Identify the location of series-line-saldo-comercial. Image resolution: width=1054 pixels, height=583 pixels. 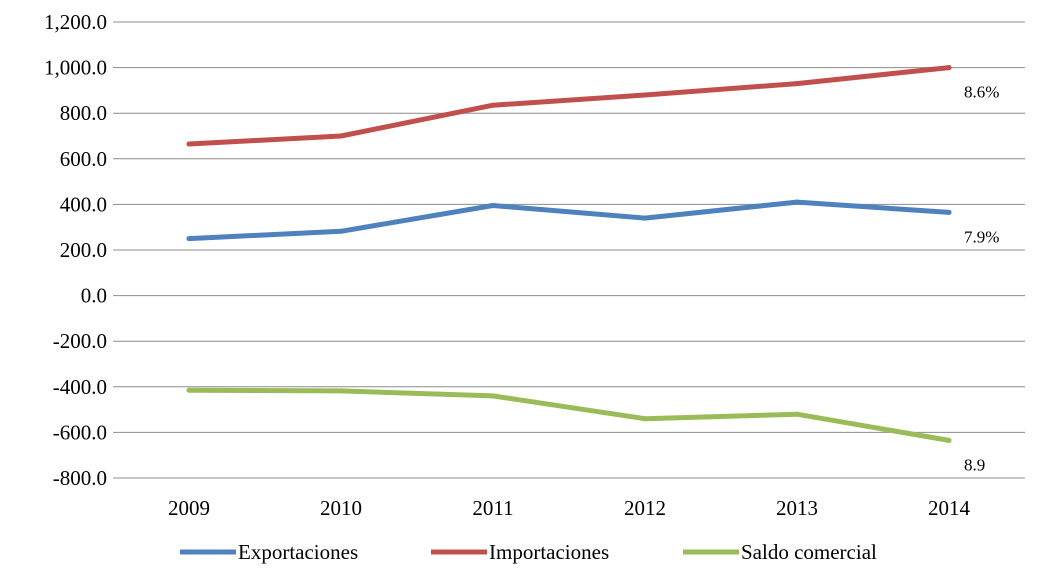
(569, 415).